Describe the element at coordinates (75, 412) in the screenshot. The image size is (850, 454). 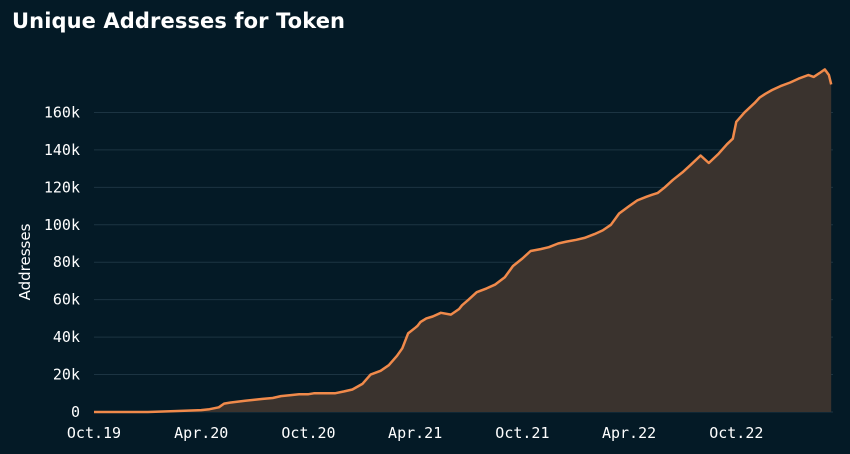
I see `y-tick-label: 0` at that location.